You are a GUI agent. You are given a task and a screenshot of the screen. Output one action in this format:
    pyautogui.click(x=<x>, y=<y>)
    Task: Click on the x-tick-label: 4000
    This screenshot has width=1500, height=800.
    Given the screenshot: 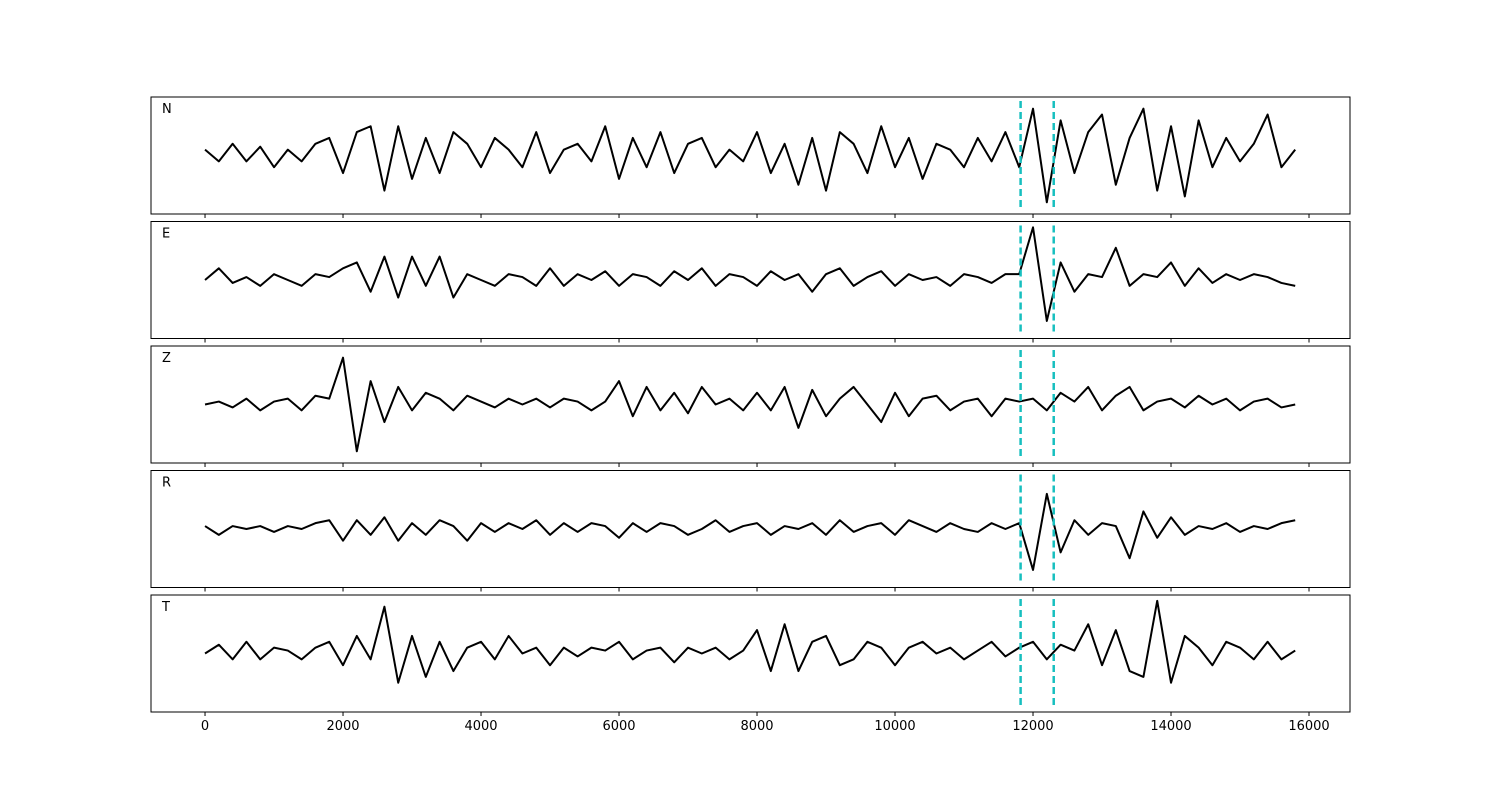 What is the action you would take?
    pyautogui.click(x=480, y=726)
    